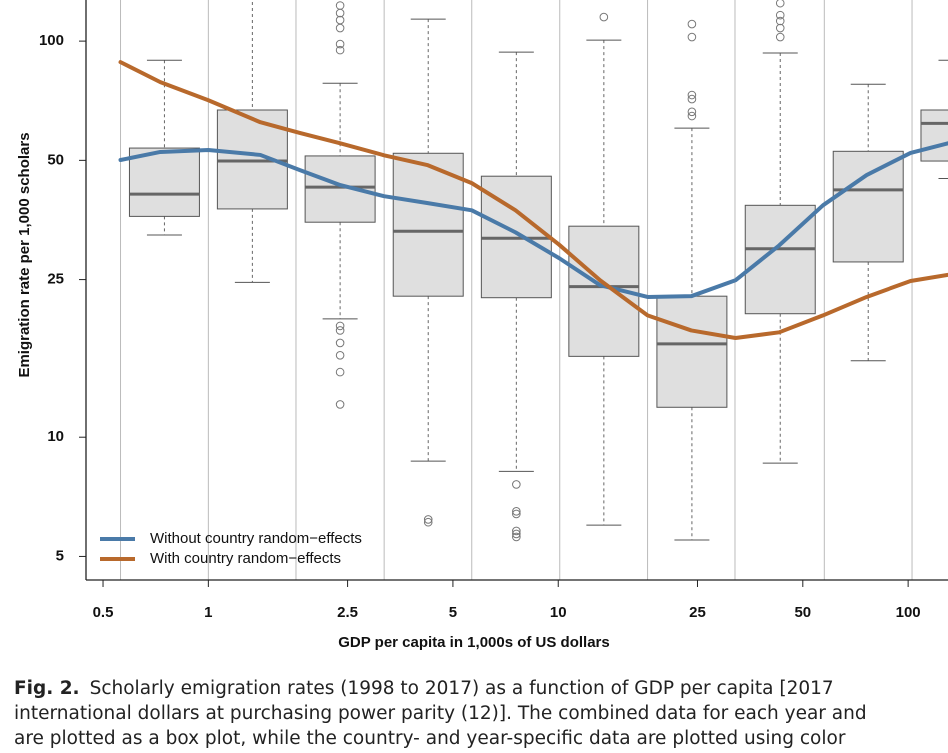 The height and width of the screenshot is (753, 948). I want to click on x-tick-label: 25, so click(697, 612).